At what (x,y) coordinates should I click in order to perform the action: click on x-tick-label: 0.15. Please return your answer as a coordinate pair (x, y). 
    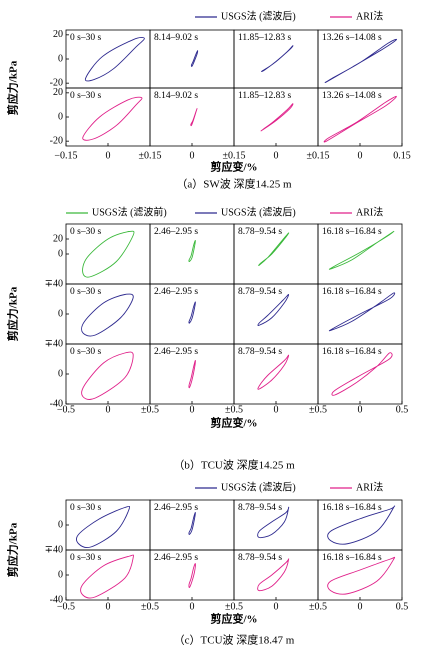
    Looking at the image, I should click on (402, 155).